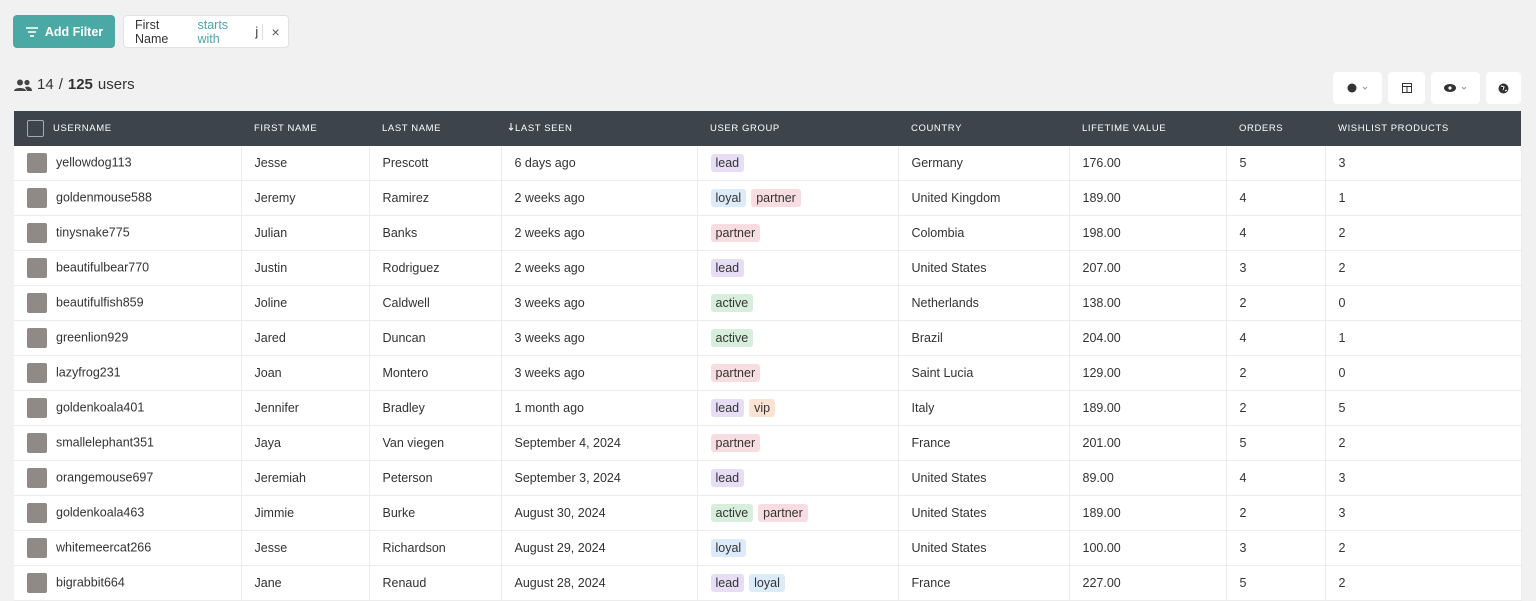 The image size is (1536, 601). What do you see at coordinates (23, 85) in the screenshot?
I see `users-icon` at bounding box center [23, 85].